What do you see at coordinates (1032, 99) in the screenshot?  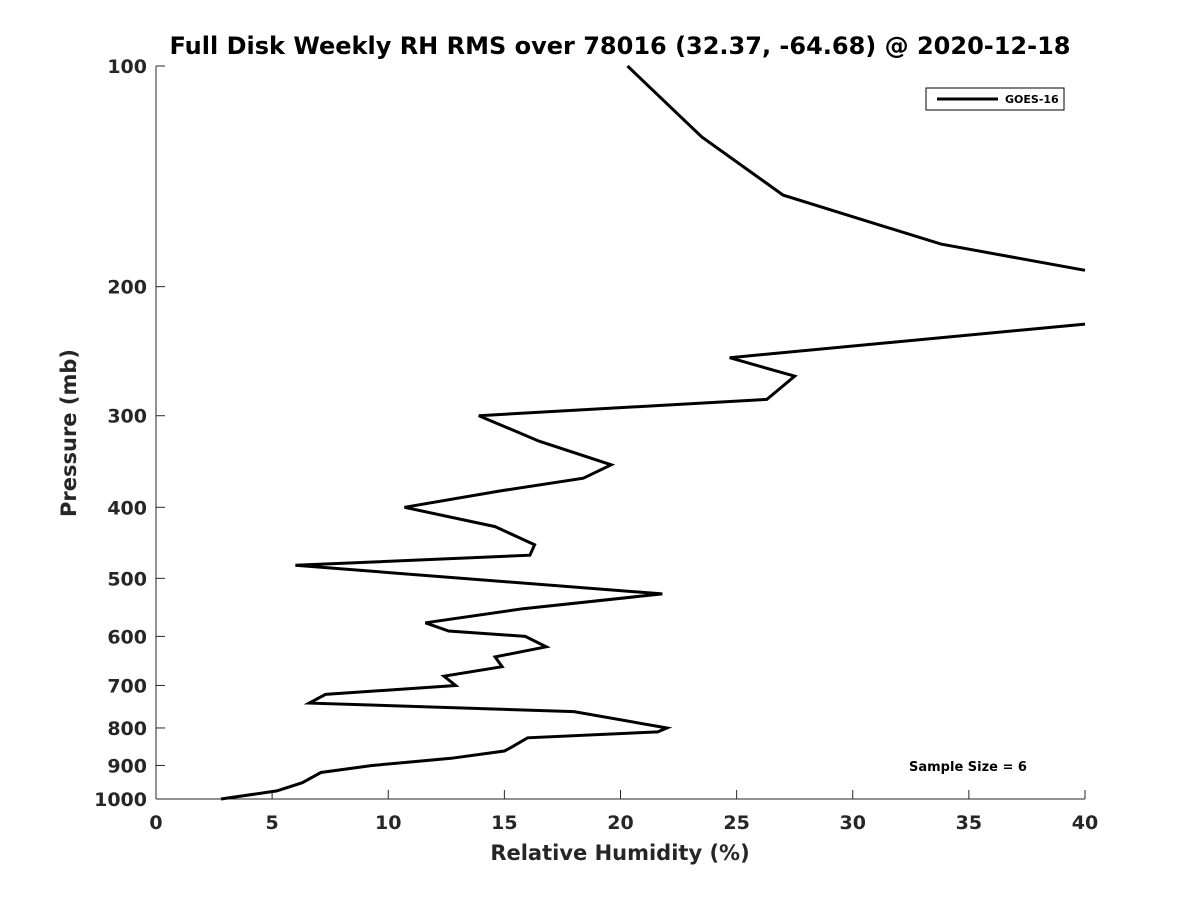 I see `legend-label: GOES-16` at bounding box center [1032, 99].